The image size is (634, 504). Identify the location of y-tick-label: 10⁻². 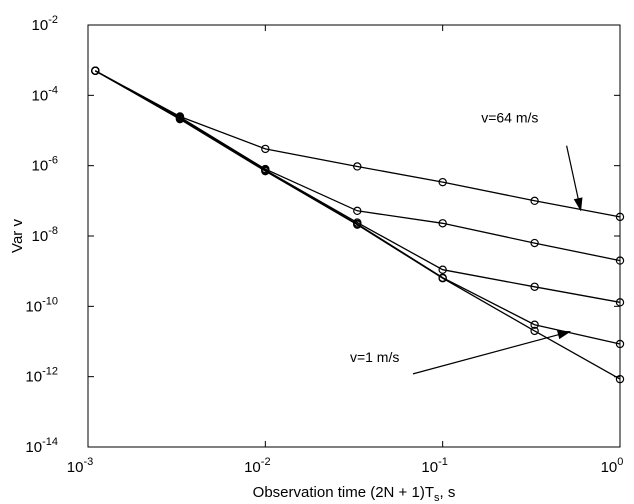
(45, 24).